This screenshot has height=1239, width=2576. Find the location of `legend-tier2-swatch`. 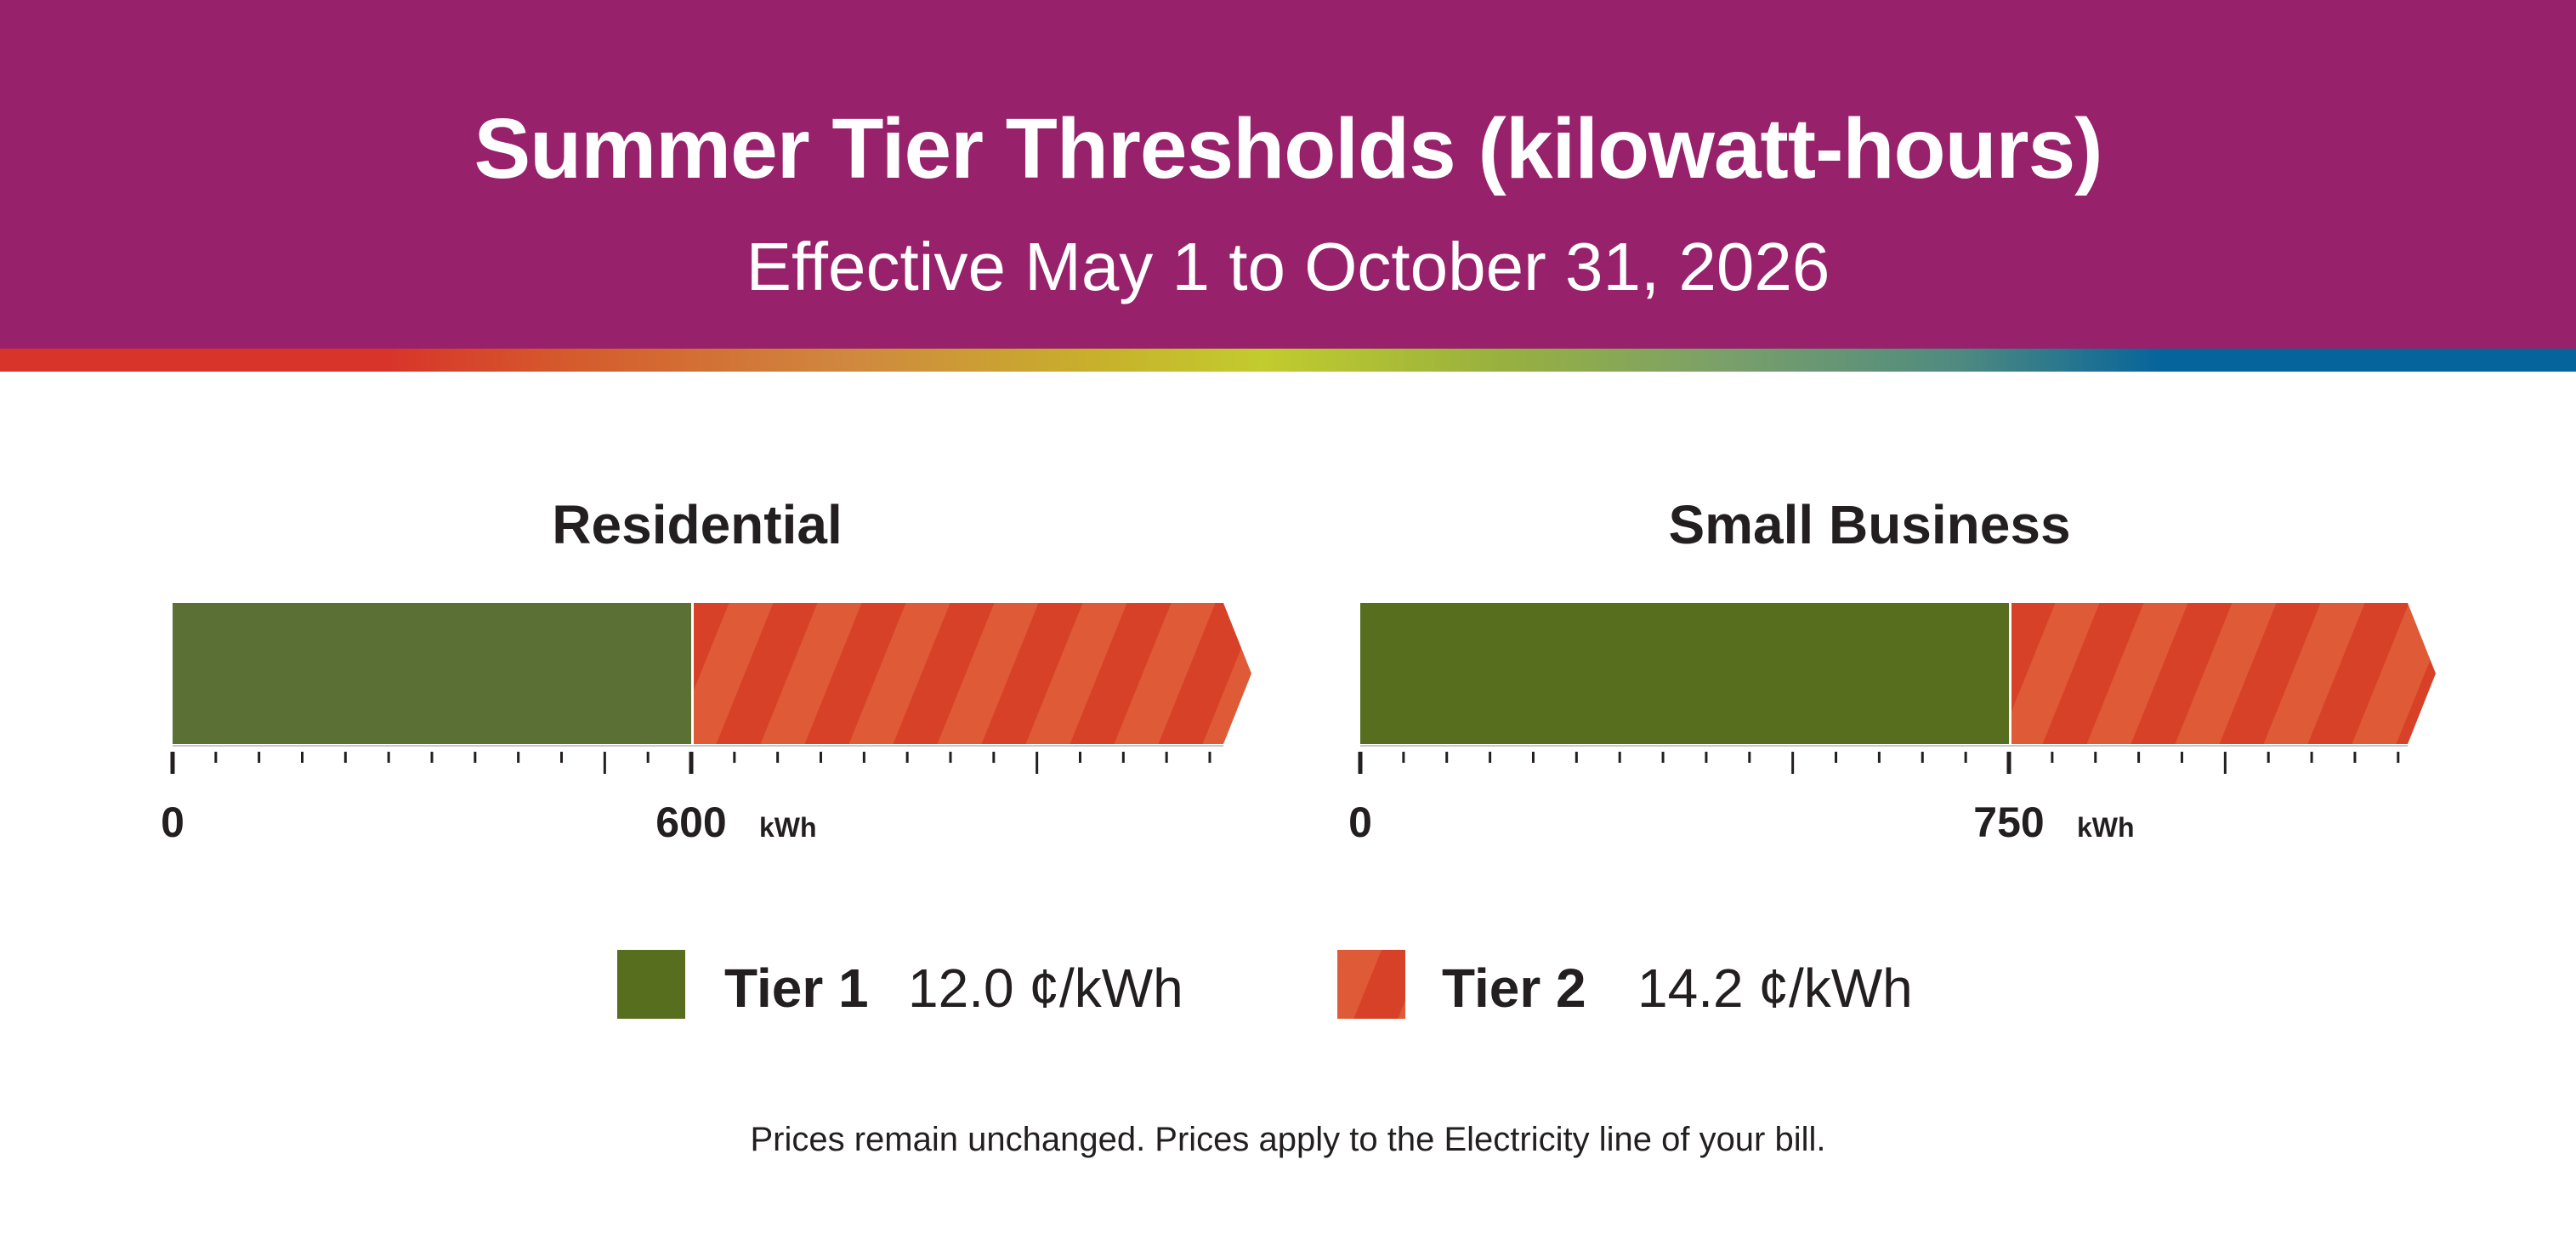

legend-tier2-swatch is located at coordinates (1371, 984).